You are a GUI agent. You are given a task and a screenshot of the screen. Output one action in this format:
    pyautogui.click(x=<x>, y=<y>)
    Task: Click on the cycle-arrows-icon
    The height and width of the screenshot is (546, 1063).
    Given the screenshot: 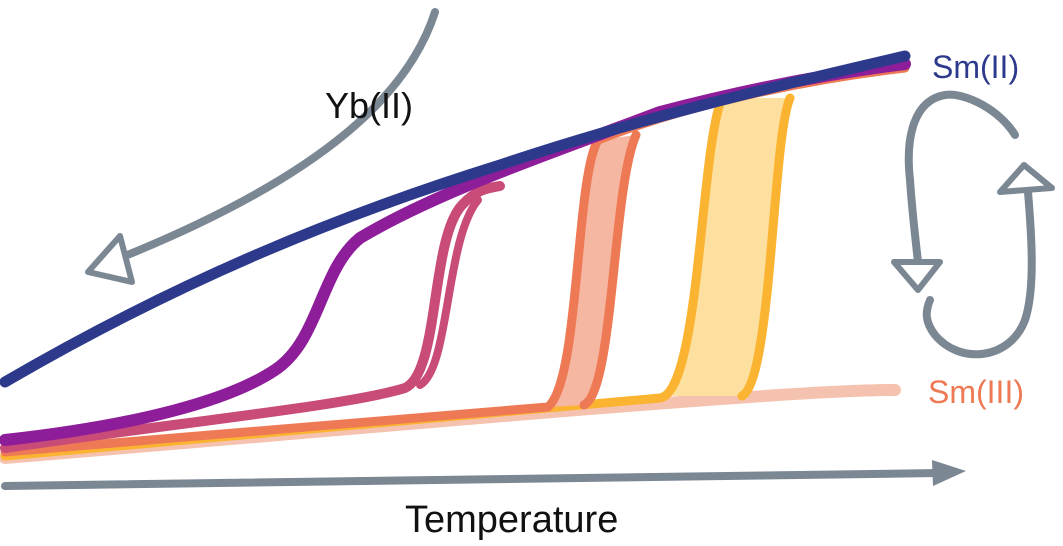 What is the action you would take?
    pyautogui.click(x=973, y=224)
    